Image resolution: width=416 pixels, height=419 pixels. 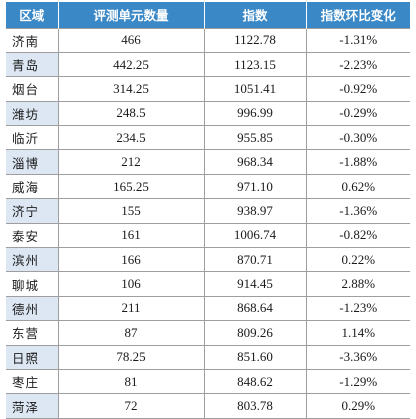 What do you see at coordinates (255, 15) in the screenshot?
I see `header-index: 指数` at bounding box center [255, 15].